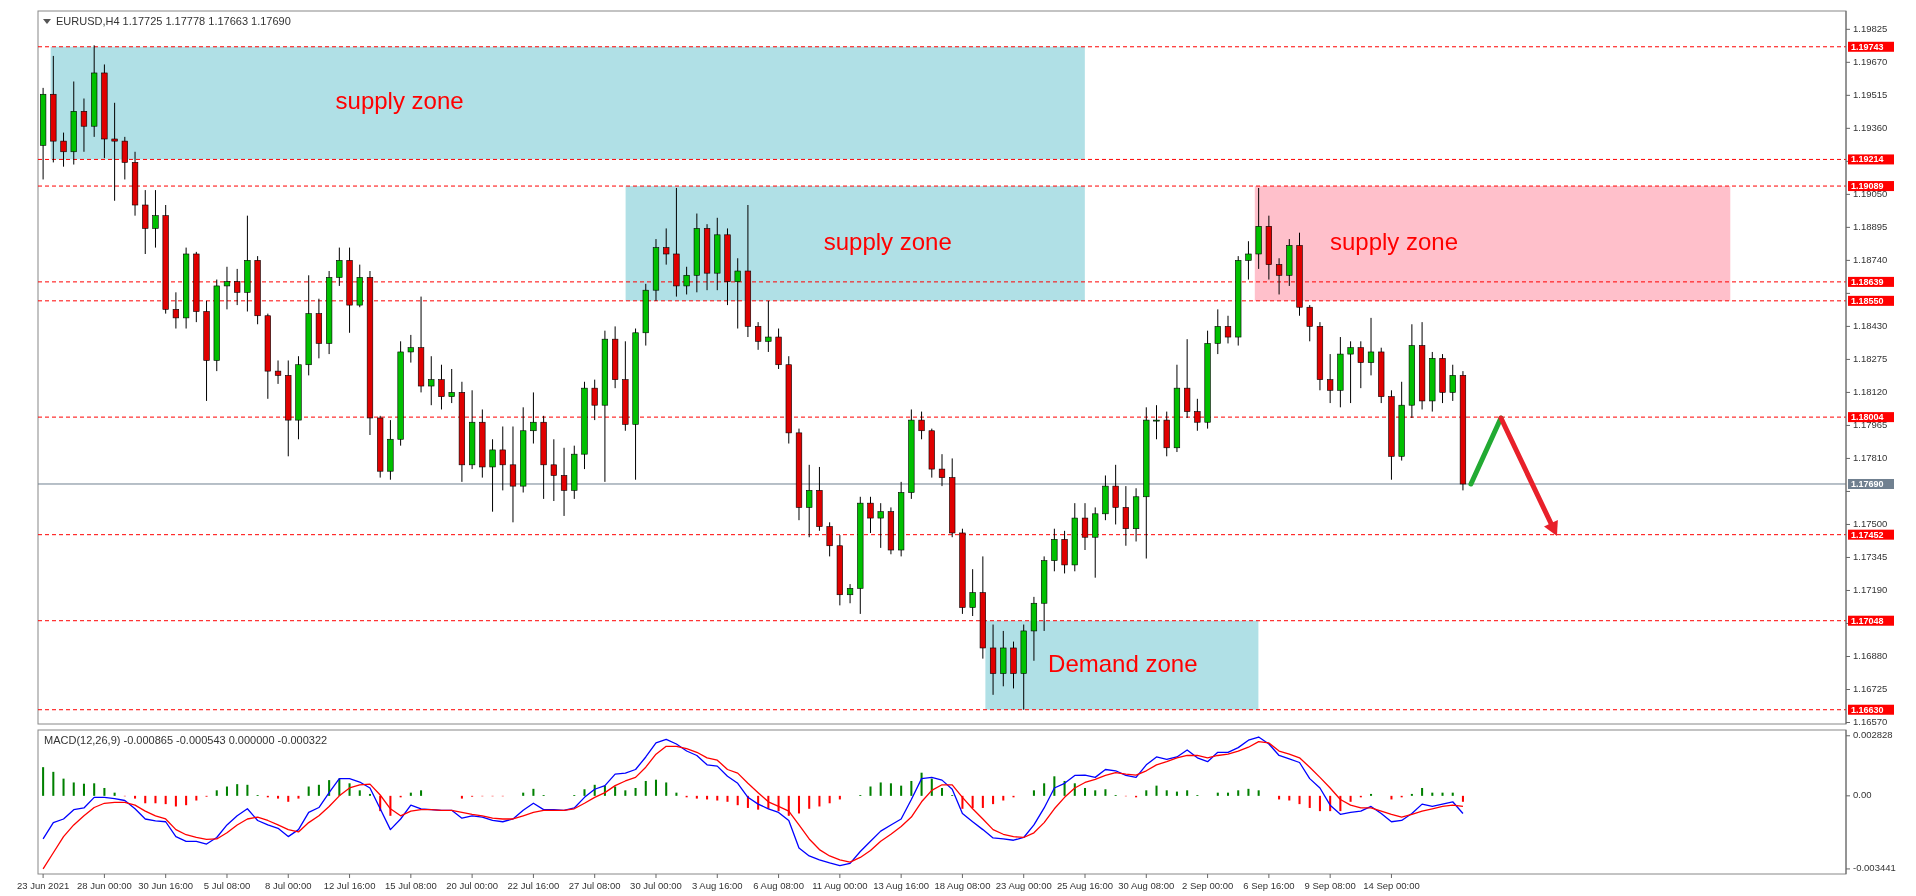  I want to click on y-tick-label: 1.19360, so click(1870, 127).